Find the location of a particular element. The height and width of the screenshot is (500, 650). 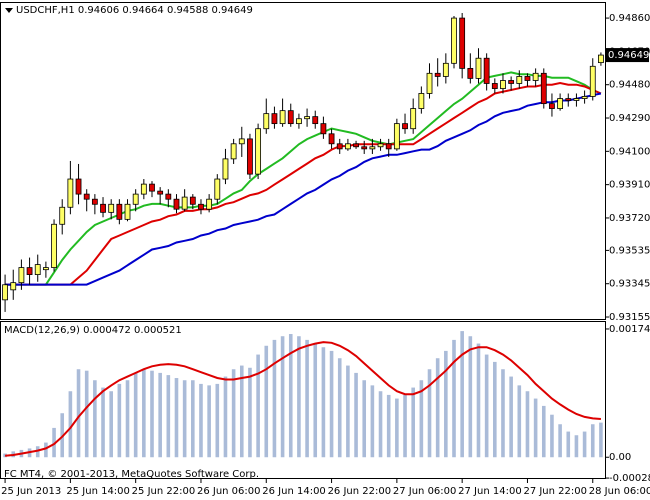

menu-arrow is located at coordinates (9, 10).